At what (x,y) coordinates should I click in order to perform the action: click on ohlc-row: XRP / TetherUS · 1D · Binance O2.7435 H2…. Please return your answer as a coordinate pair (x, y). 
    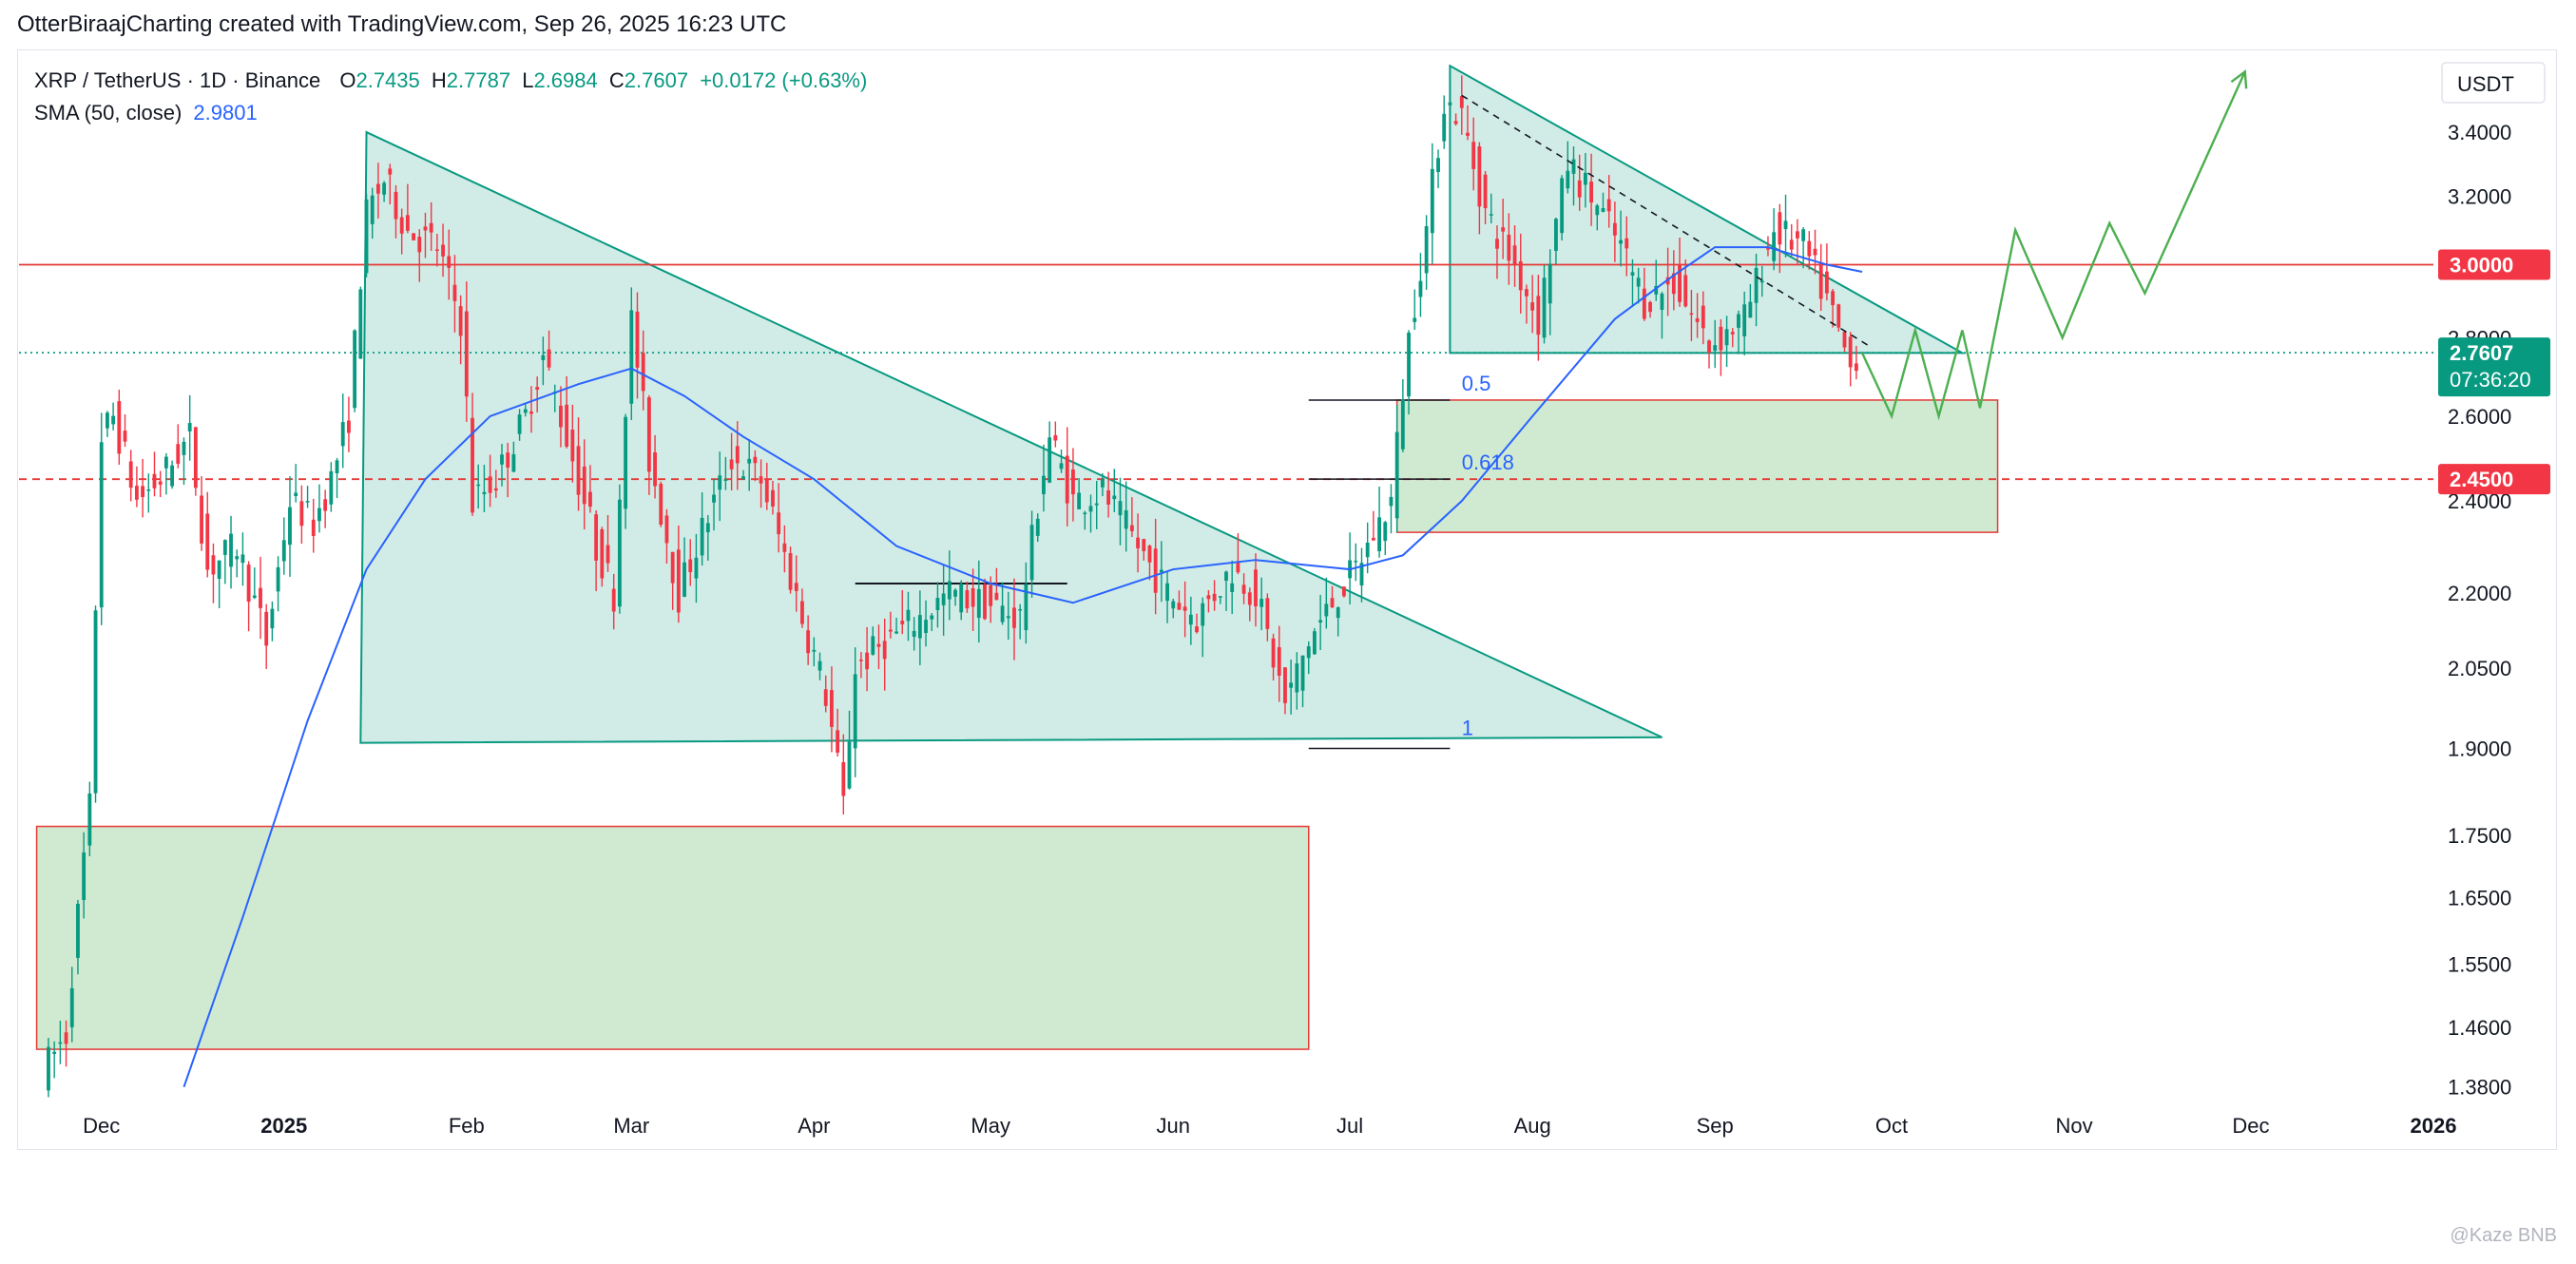
    Looking at the image, I should click on (454, 81).